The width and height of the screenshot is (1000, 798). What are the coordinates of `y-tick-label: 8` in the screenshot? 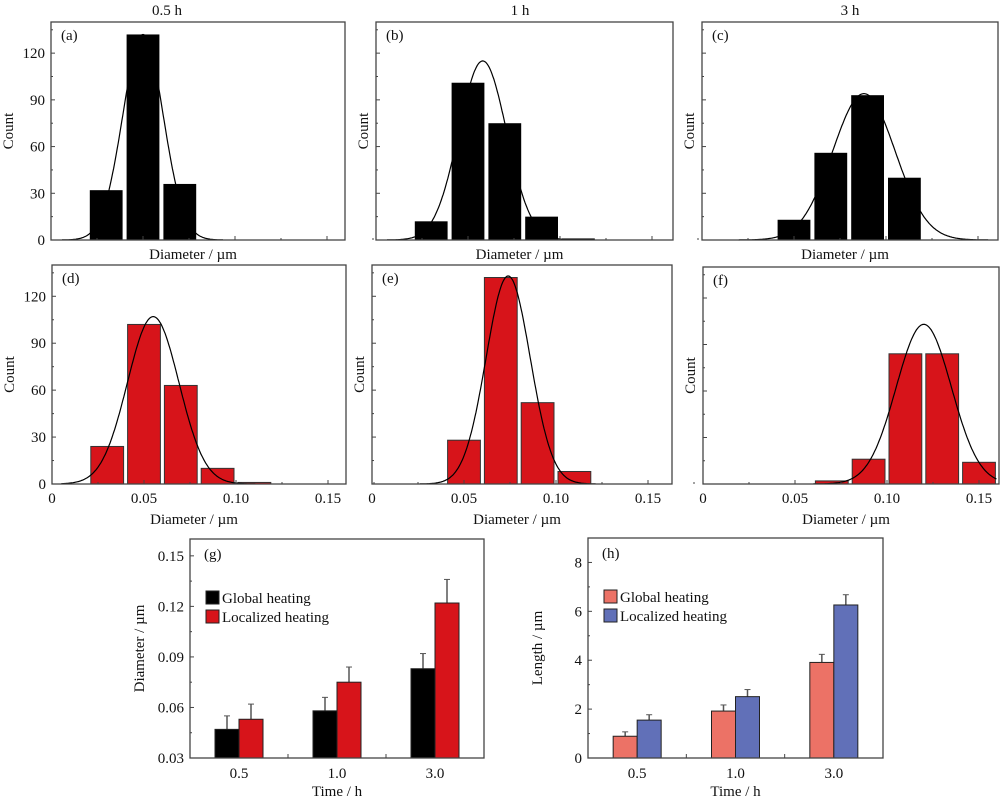 It's located at (579, 563).